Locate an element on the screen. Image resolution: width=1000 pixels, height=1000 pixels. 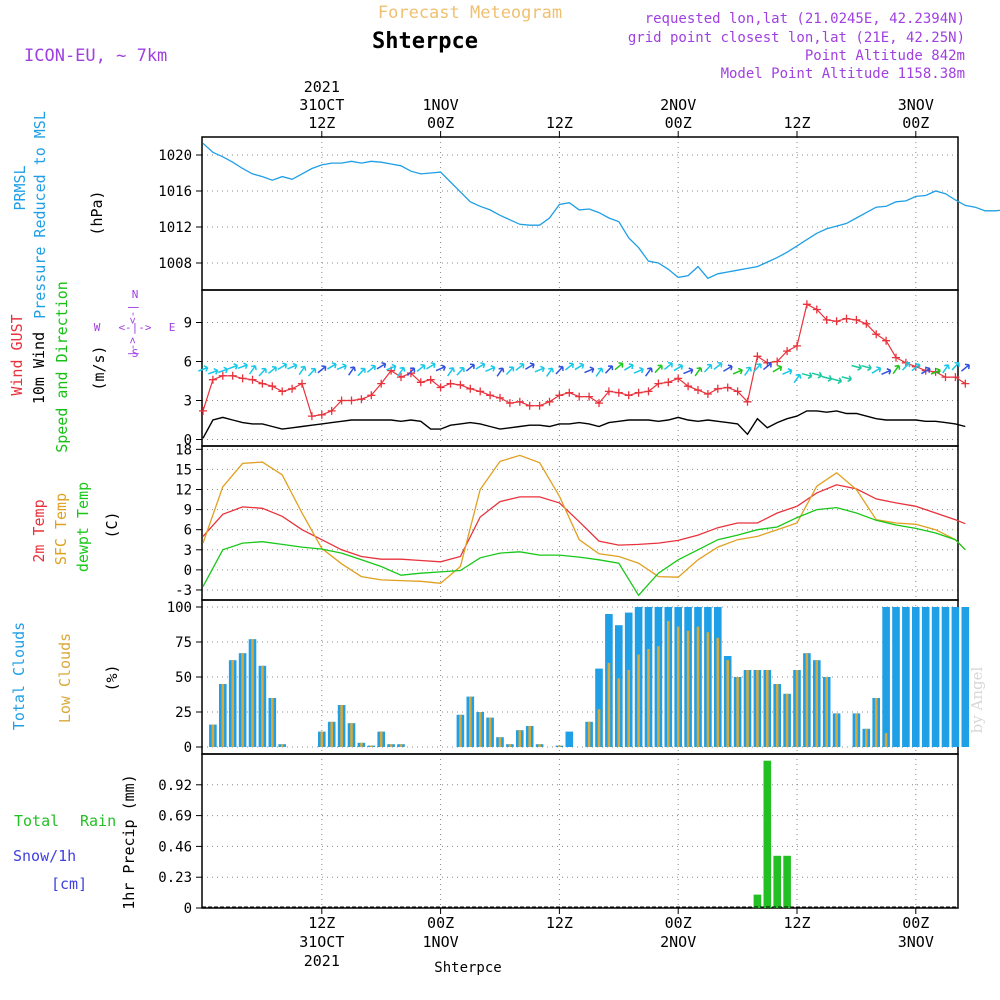
panel-clouds is located at coordinates (577, 677).